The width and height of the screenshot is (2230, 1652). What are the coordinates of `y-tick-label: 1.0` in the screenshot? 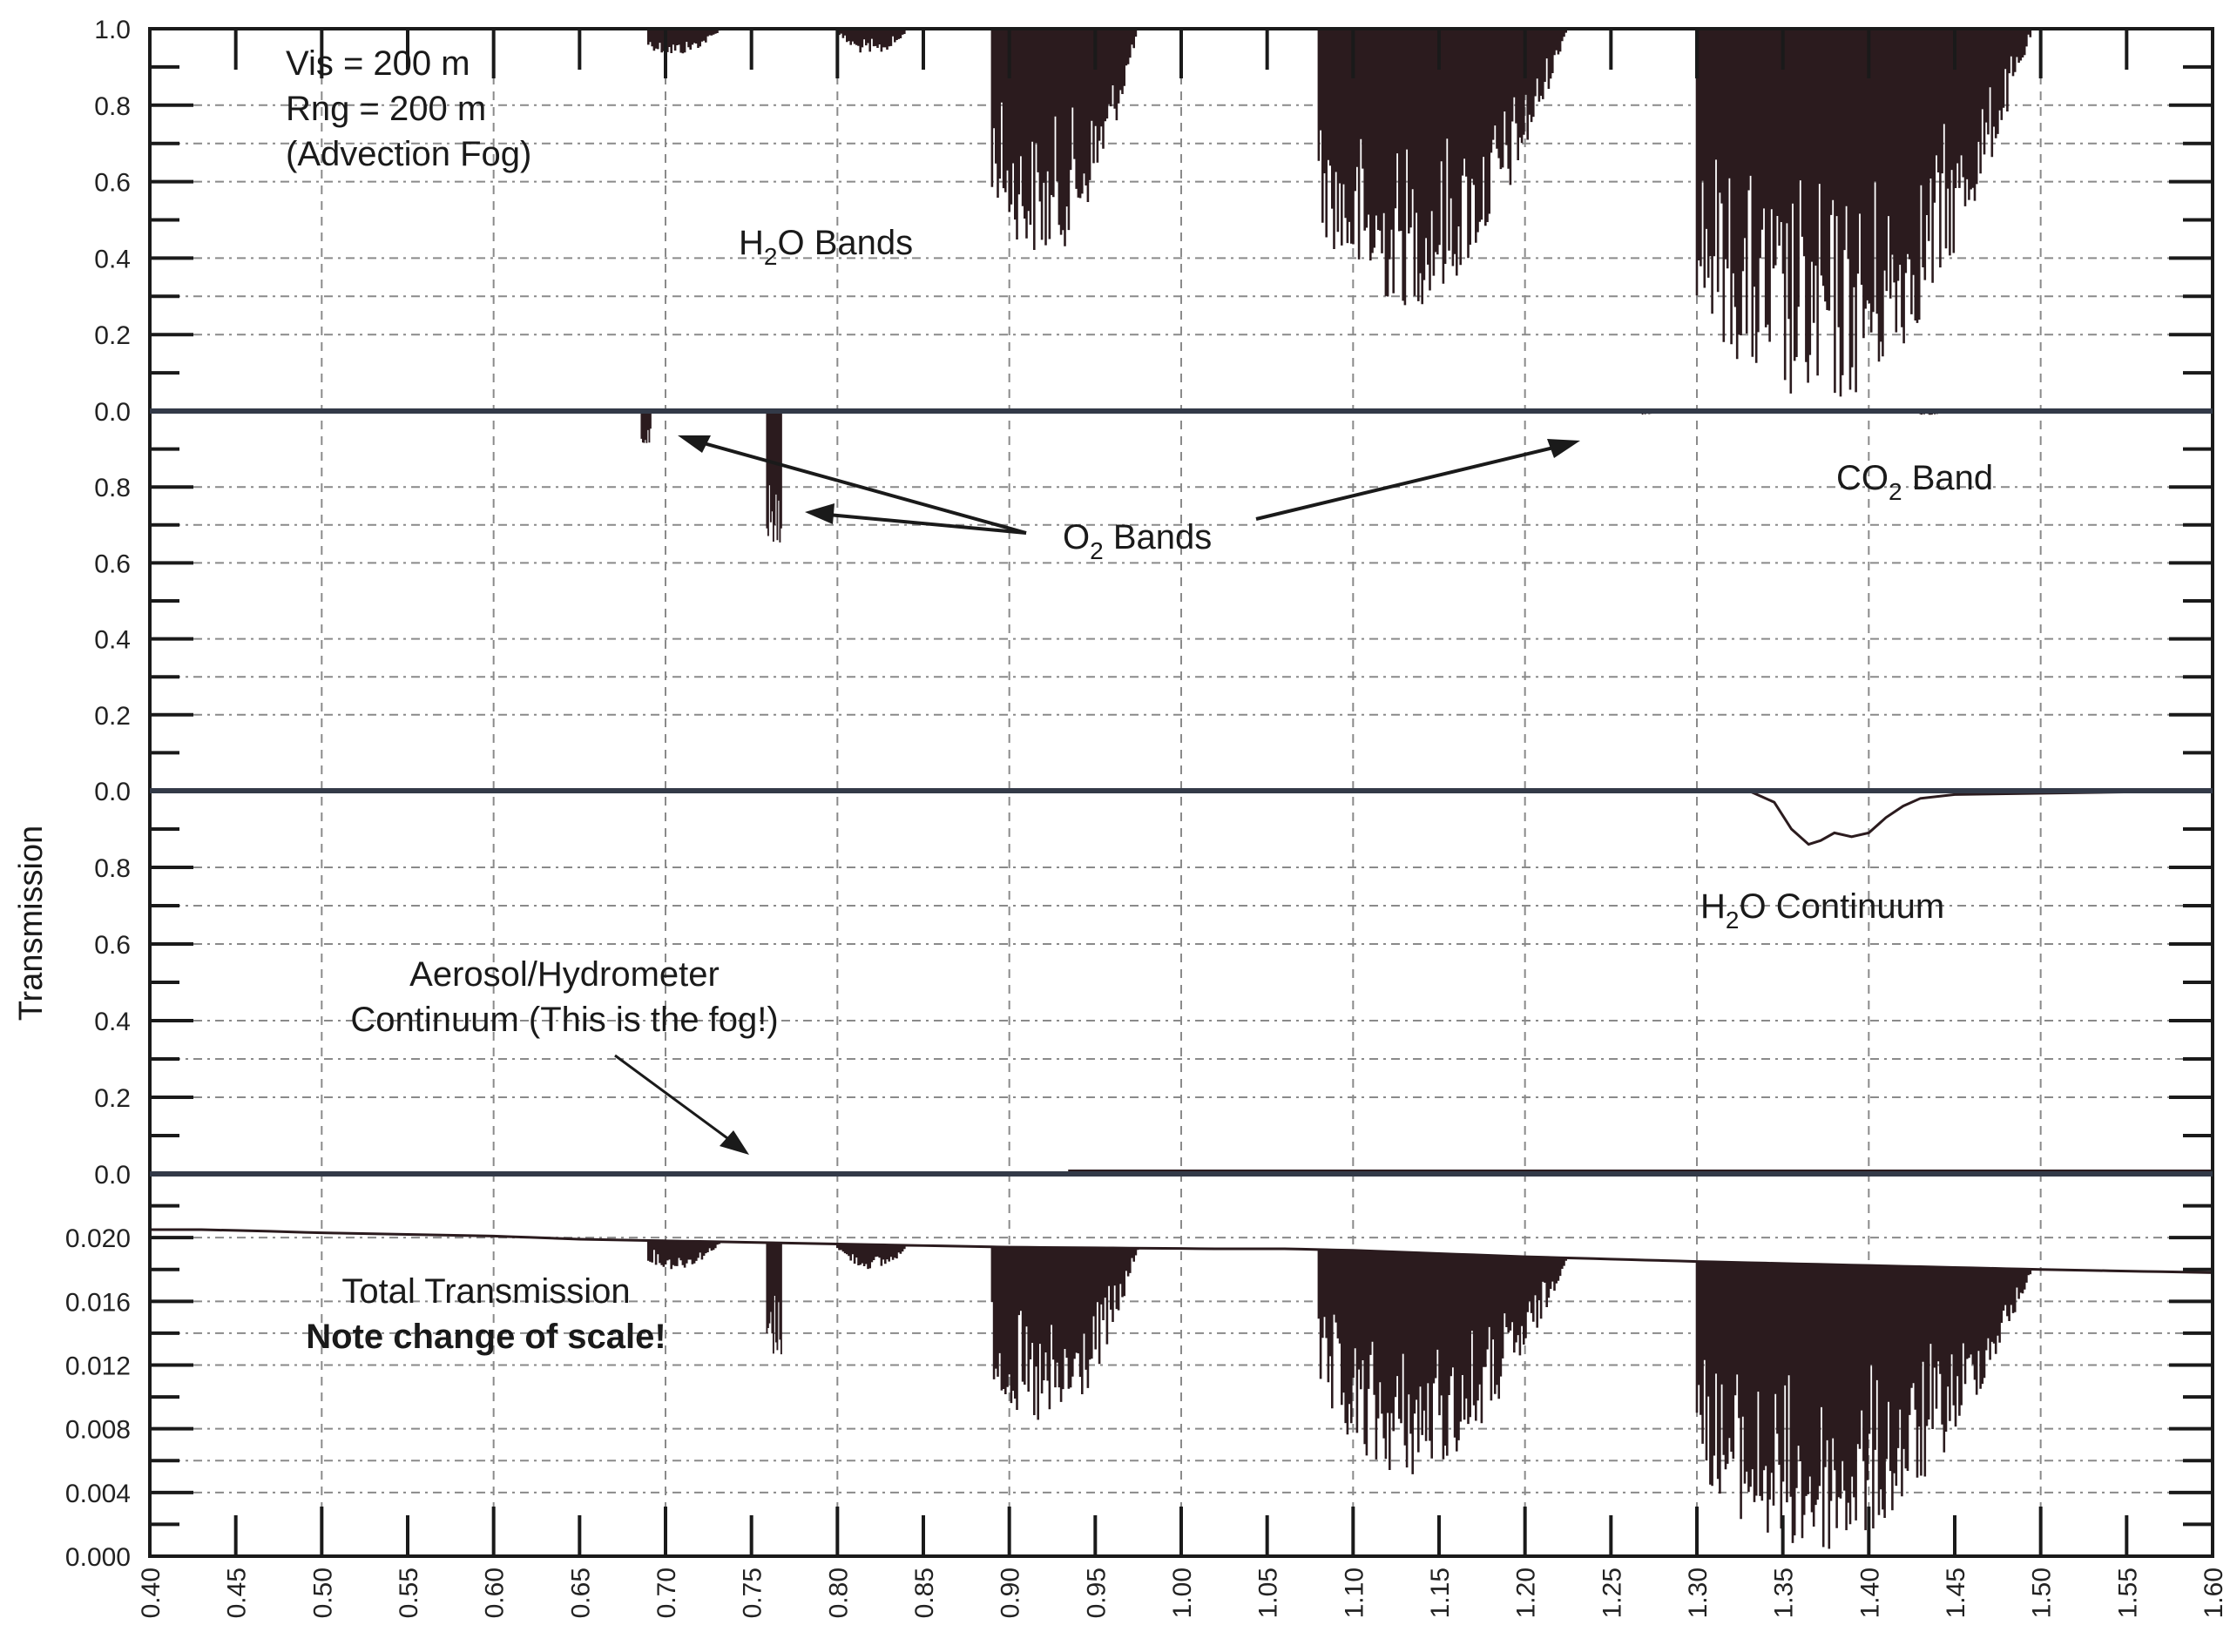 It's located at (112, 30).